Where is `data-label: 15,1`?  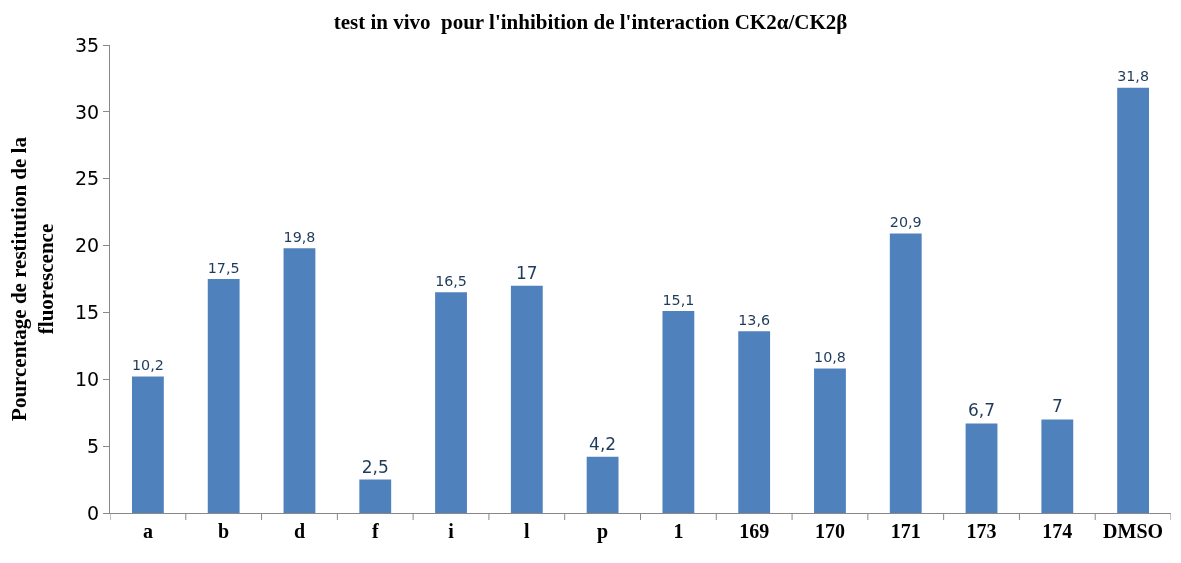 data-label: 15,1 is located at coordinates (678, 299).